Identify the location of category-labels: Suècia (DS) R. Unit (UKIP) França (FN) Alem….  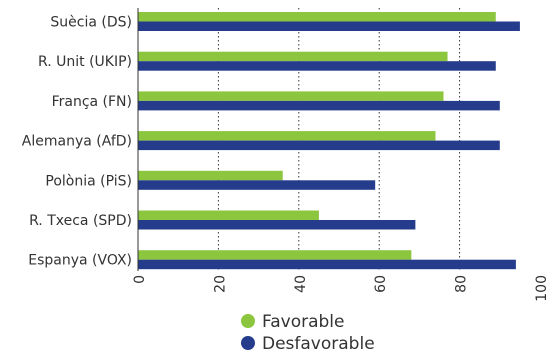
(77, 142).